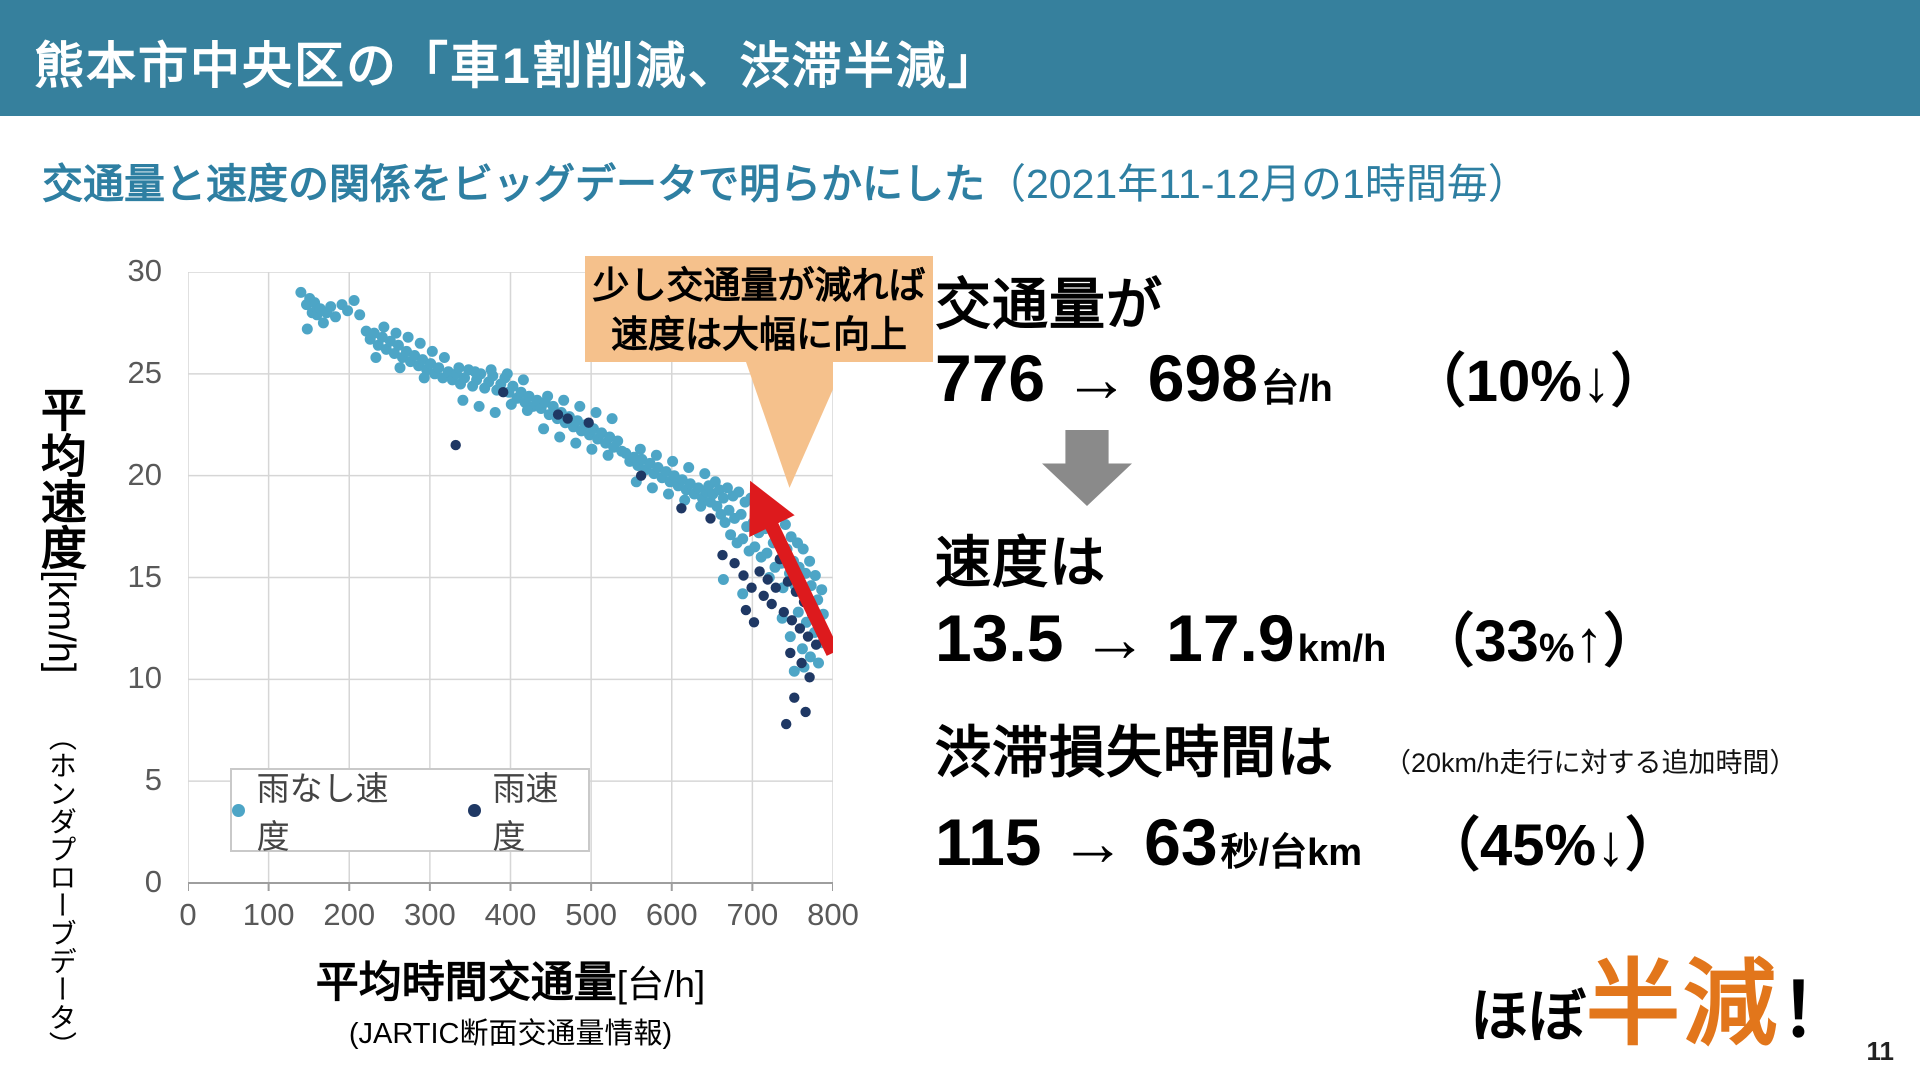  What do you see at coordinates (1096, 378) in the screenshot?
I see `traffic-volume-numbers: 776 → 698` at bounding box center [1096, 378].